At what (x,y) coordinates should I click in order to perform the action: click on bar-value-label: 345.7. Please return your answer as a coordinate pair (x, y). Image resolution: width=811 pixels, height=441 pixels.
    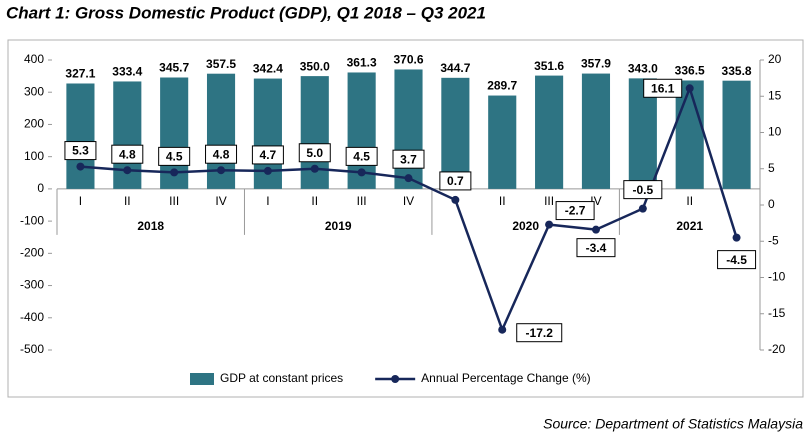
    Looking at the image, I should click on (174, 68).